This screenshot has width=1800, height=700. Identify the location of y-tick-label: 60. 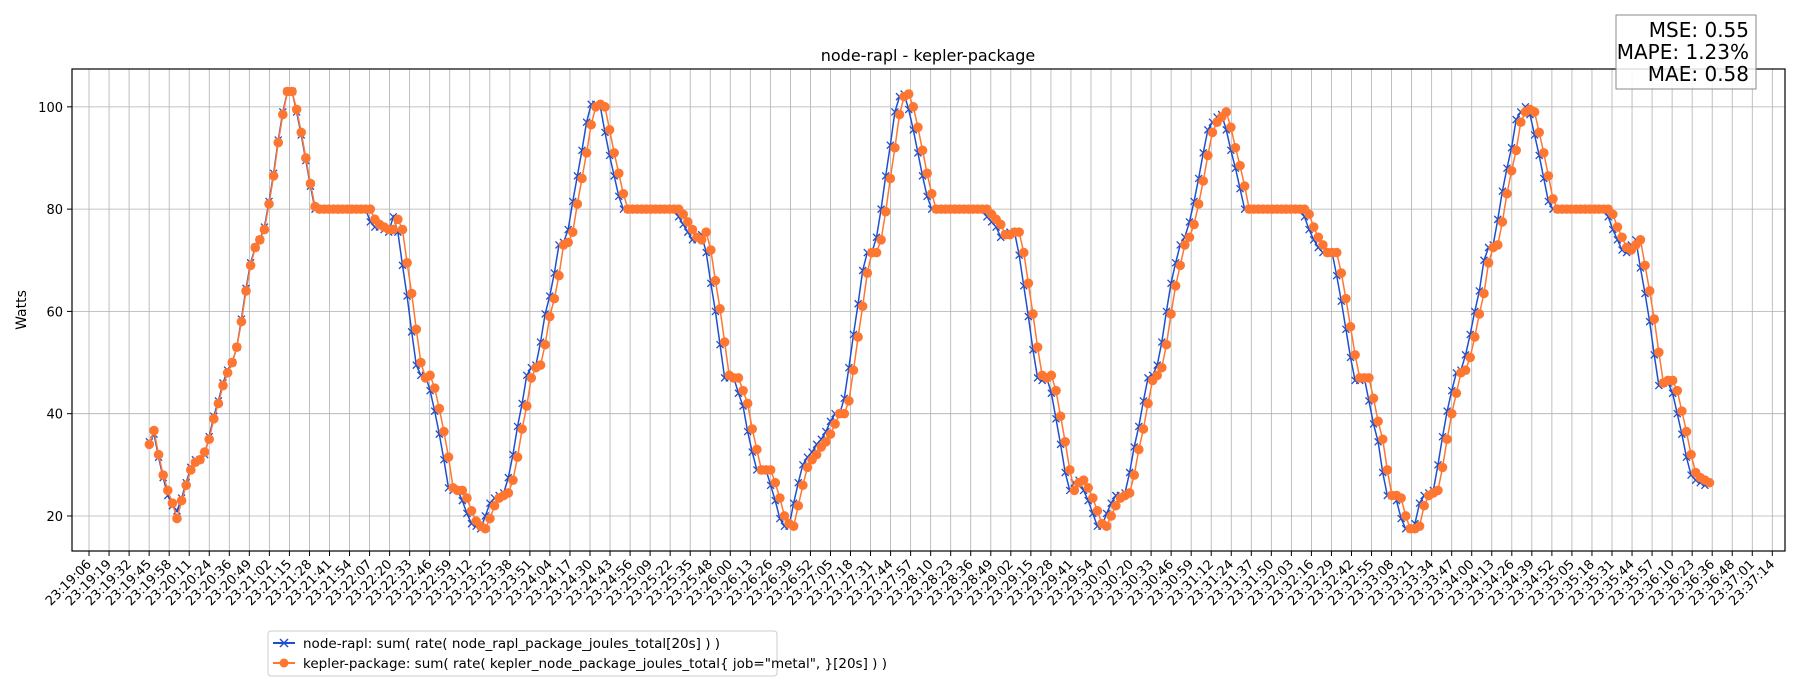
(54, 312).